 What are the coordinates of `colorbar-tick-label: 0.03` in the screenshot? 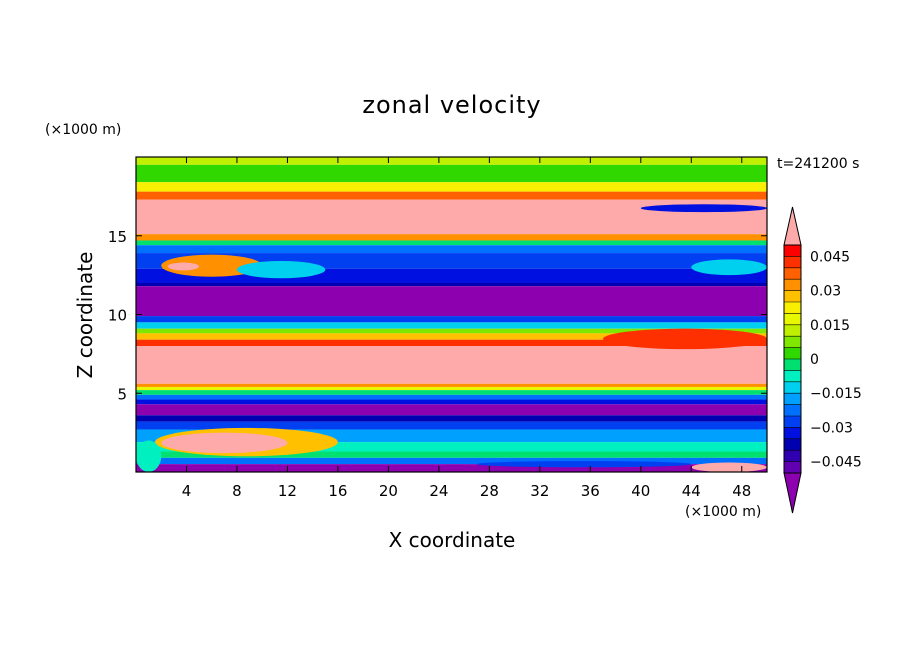 It's located at (825, 292).